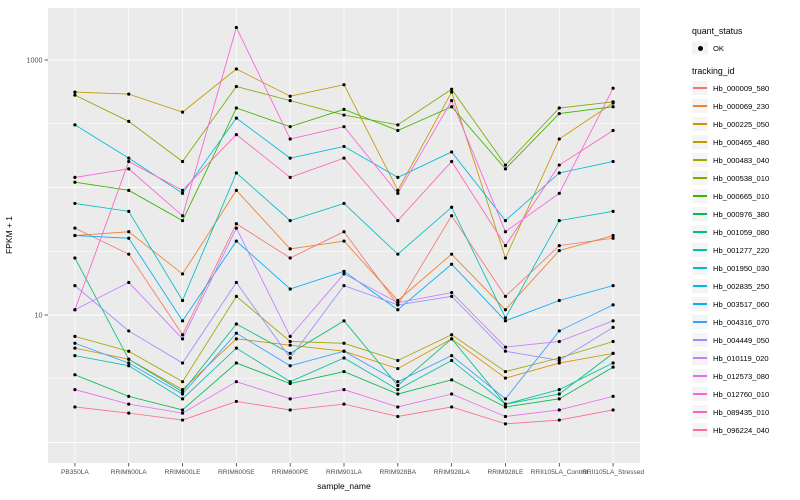  What do you see at coordinates (741, 142) in the screenshot?
I see `legend-item-label: Hb_000465_480` at bounding box center [741, 142].